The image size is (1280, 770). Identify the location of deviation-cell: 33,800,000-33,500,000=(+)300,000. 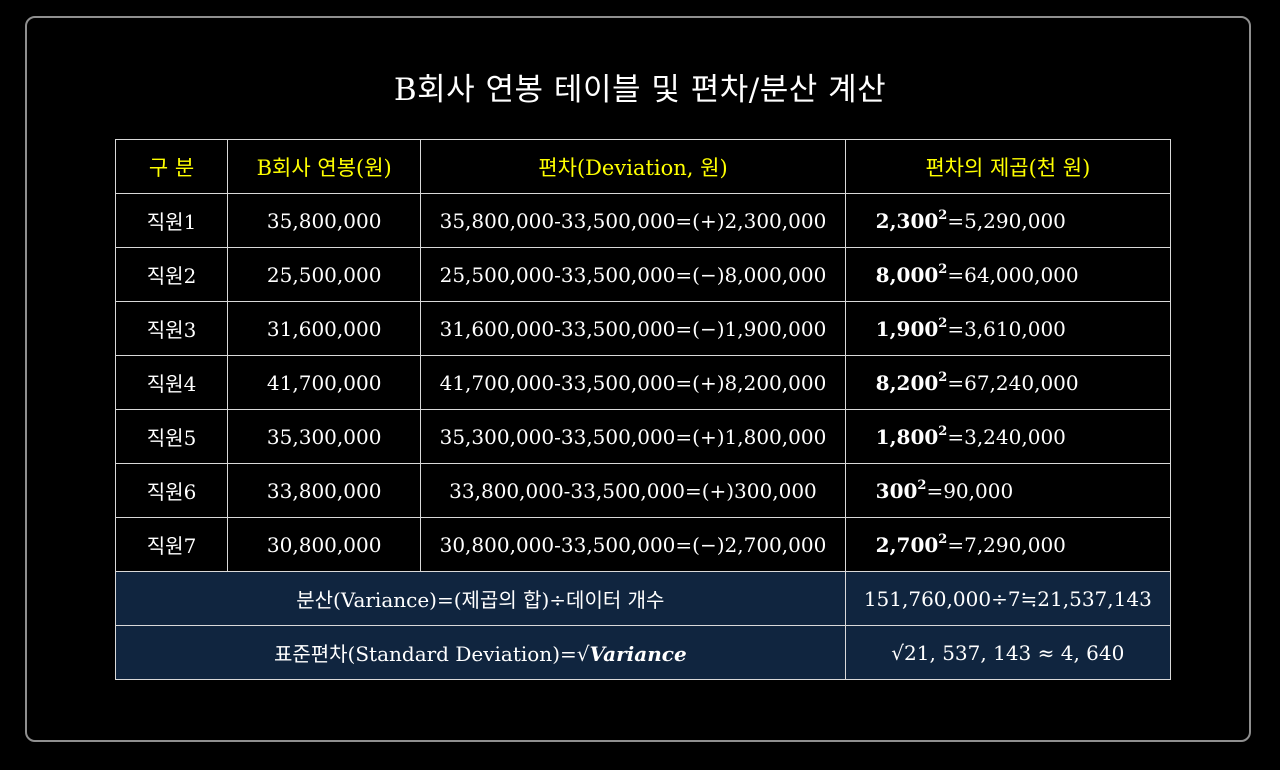
(633, 490).